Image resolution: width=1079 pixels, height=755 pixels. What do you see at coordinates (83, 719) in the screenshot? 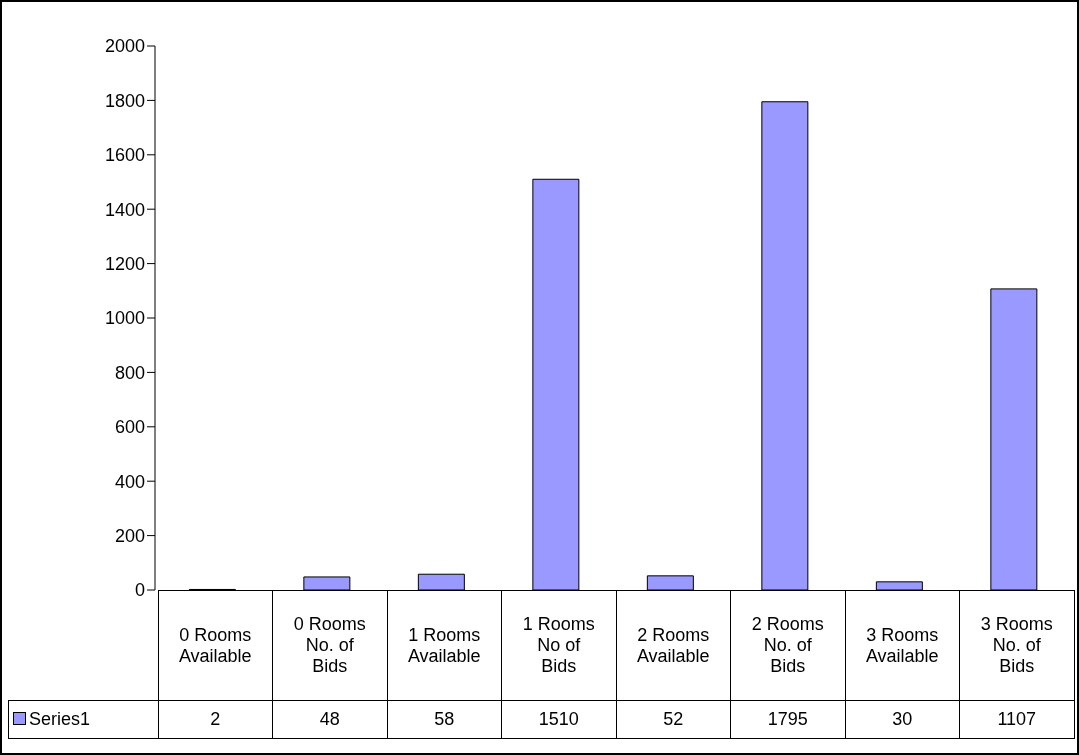
I see `legend-label: Series1` at bounding box center [83, 719].